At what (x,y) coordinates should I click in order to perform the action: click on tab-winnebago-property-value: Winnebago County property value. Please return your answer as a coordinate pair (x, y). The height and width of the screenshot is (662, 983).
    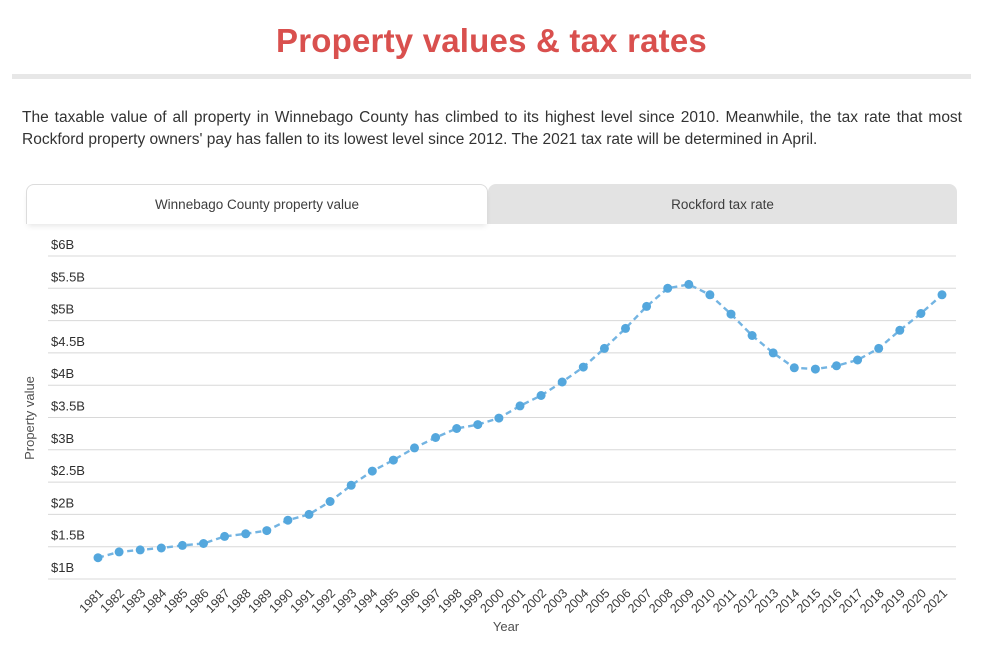
    Looking at the image, I should click on (257, 204).